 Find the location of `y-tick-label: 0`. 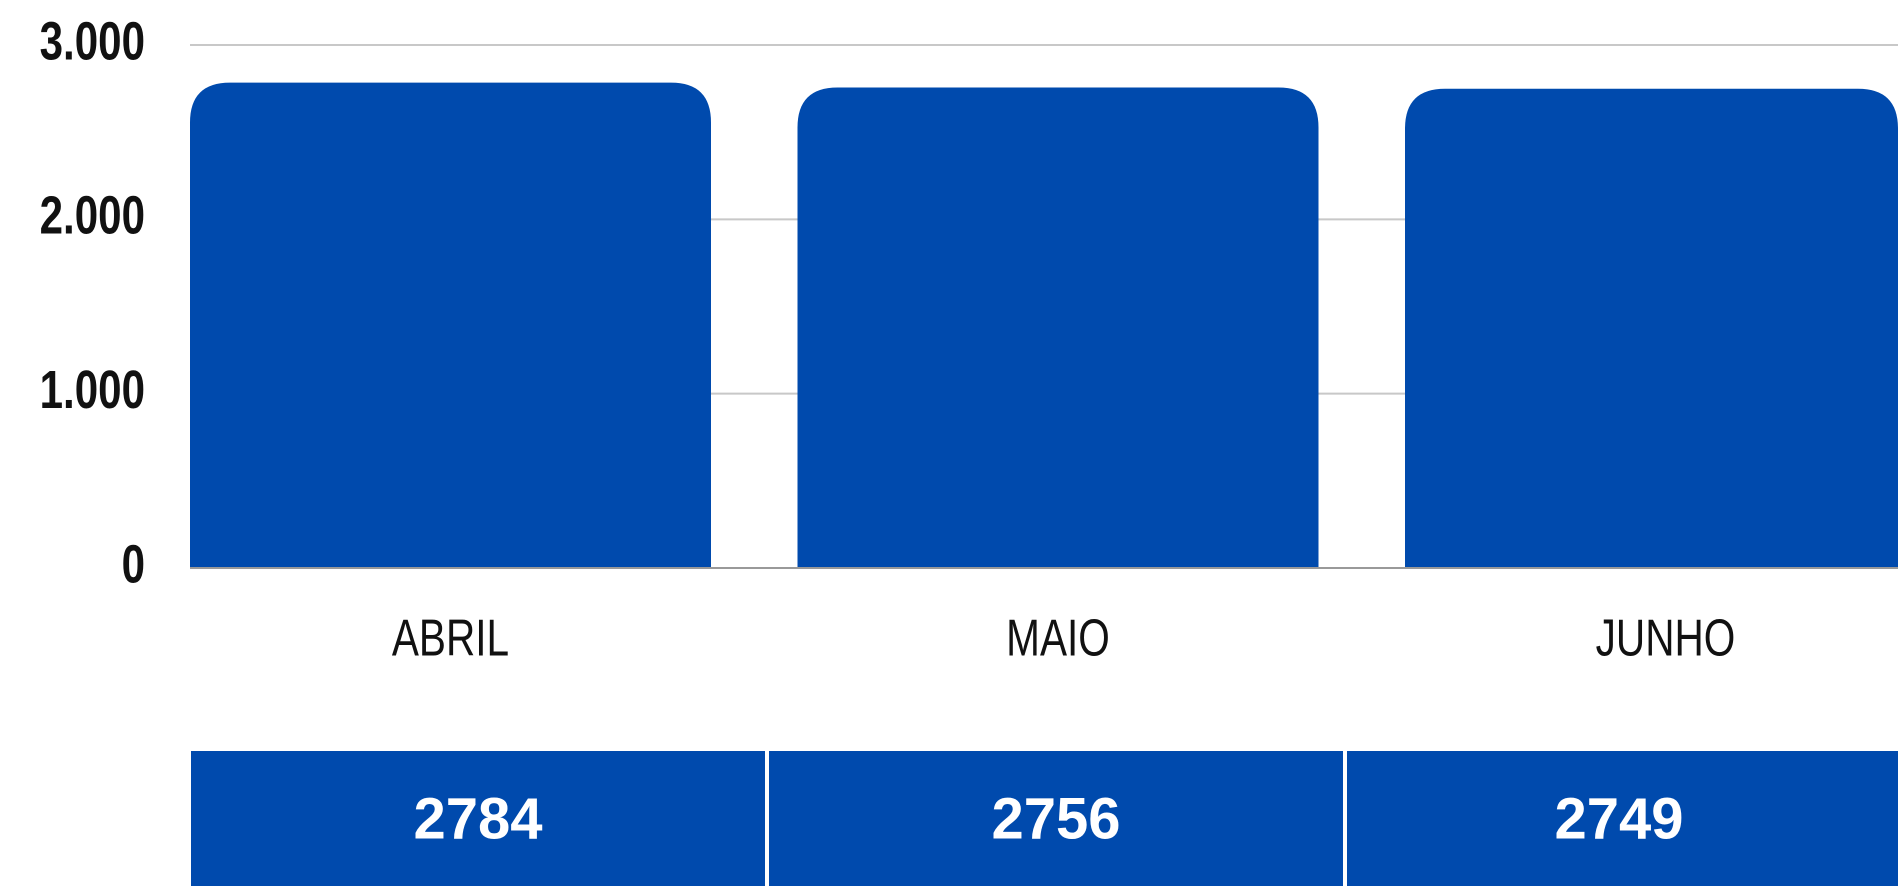

y-tick-label: 0 is located at coordinates (133, 564).